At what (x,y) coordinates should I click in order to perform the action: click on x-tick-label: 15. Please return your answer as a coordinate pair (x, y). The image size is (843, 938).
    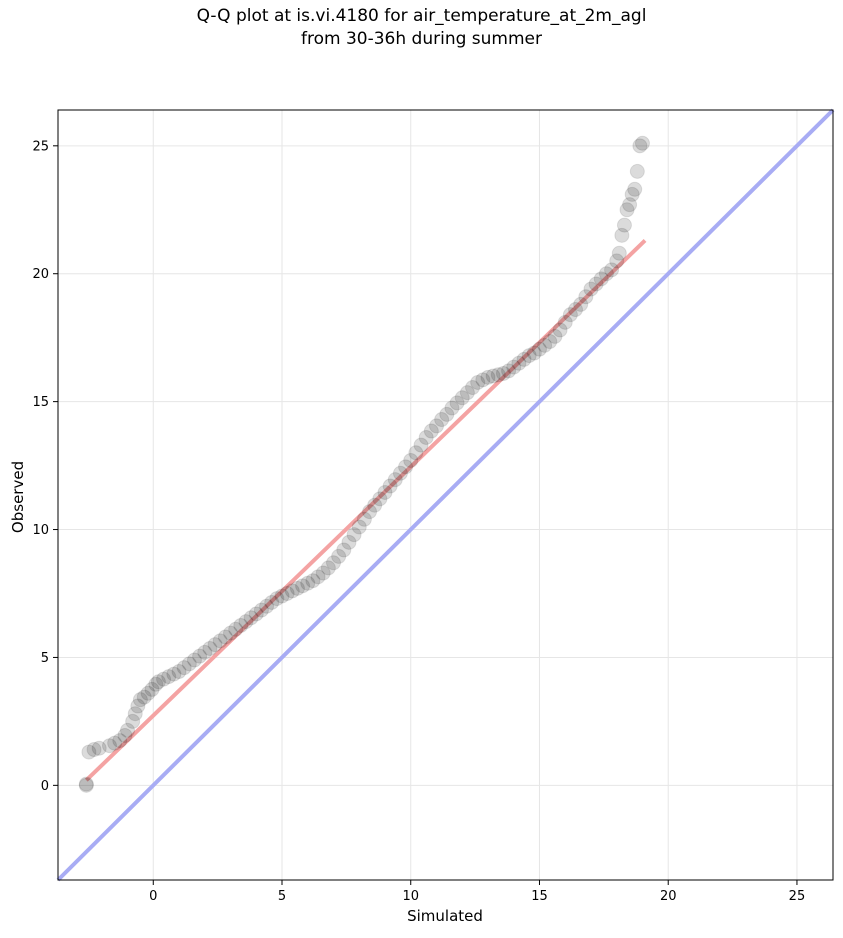
    Looking at the image, I should click on (539, 896).